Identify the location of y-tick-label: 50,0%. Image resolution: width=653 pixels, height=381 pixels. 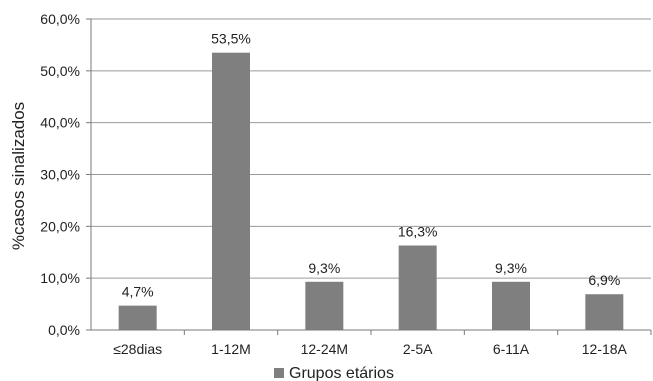
(60, 71).